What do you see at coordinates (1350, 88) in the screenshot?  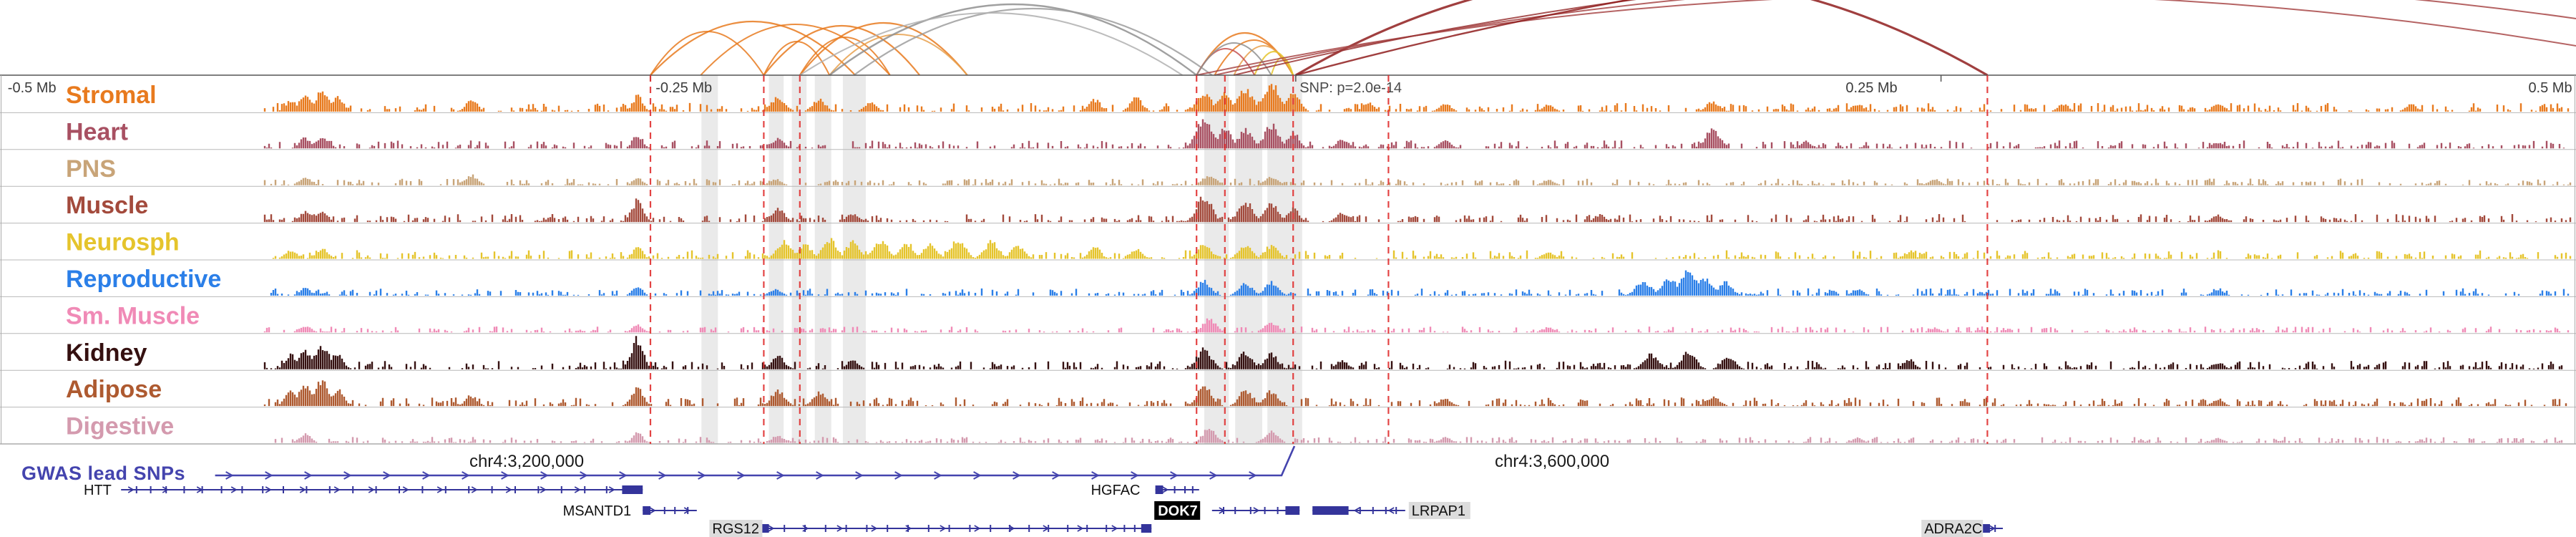 I see `ruler-label: SNP: p=2.0e-14` at bounding box center [1350, 88].